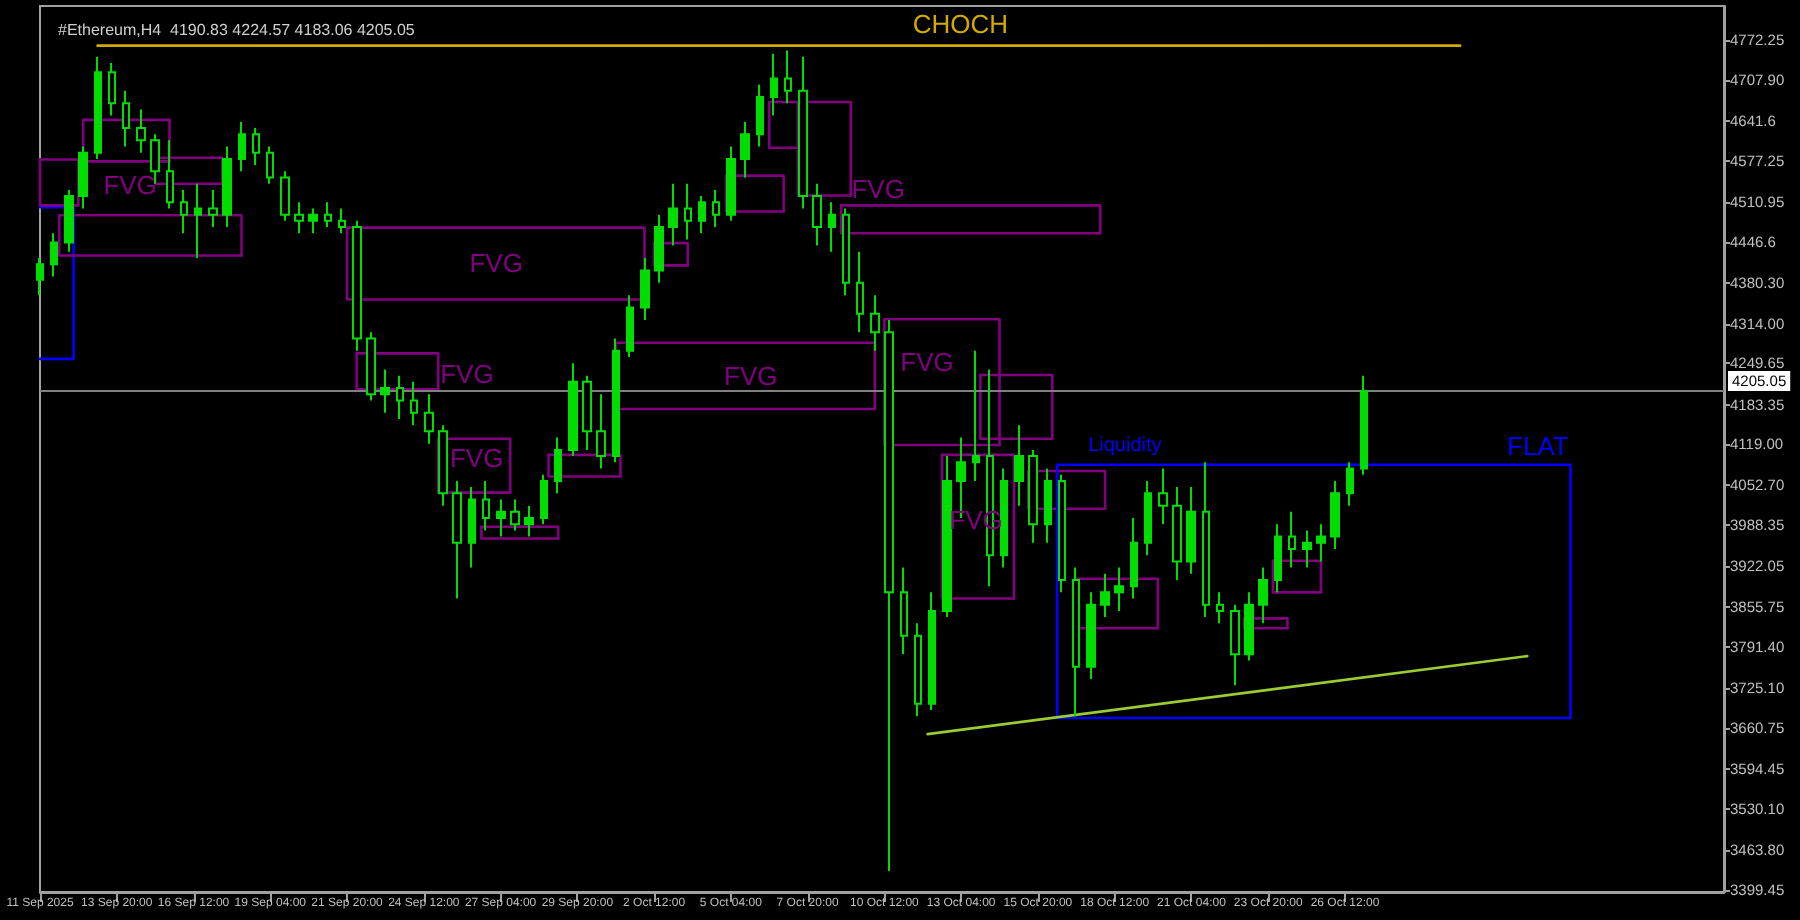 This screenshot has height=920, width=1800. Describe the element at coordinates (237, 30) in the screenshot. I see `text: #Ethereum,H4 4190.83 4224.57 4183.06 4205.05` at that location.